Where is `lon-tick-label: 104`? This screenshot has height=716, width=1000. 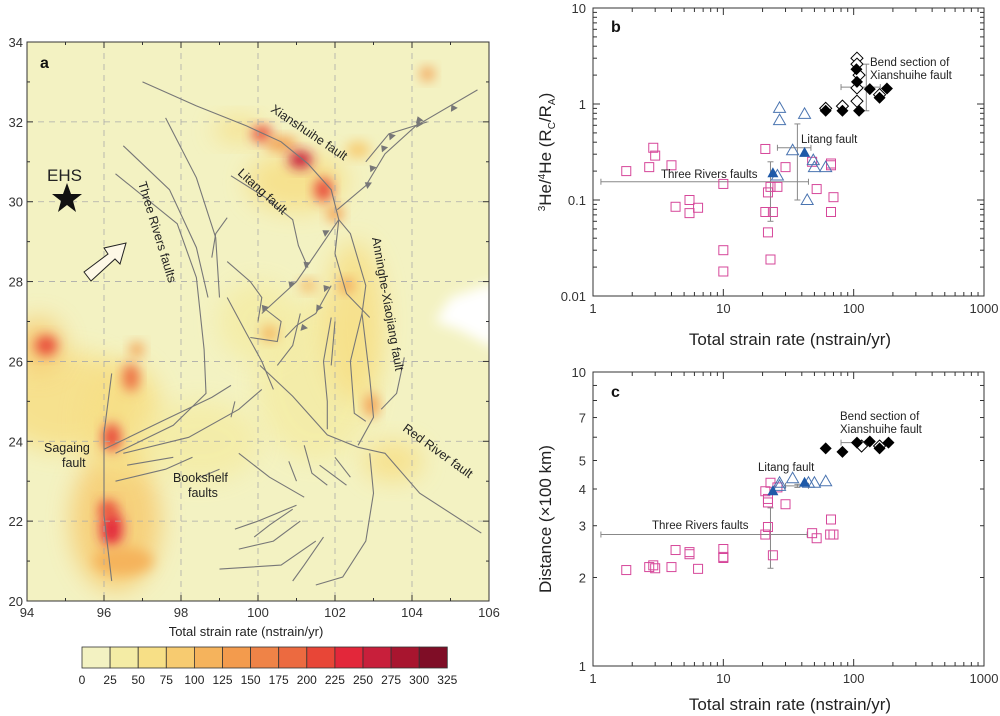 lon-tick-label: 104 is located at coordinates (412, 612).